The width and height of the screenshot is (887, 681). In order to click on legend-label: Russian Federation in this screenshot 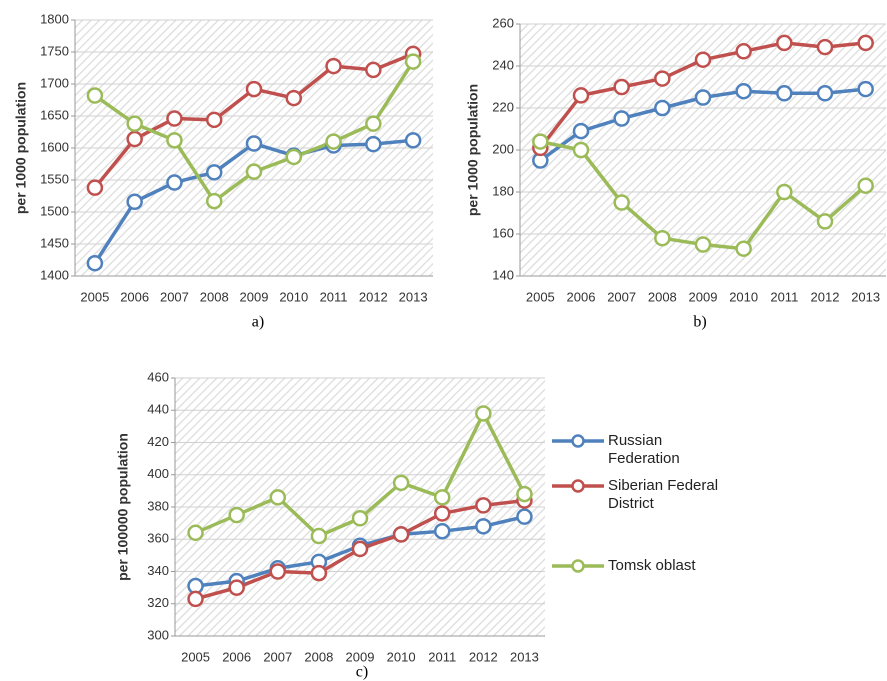, I will do `click(644, 449)`.